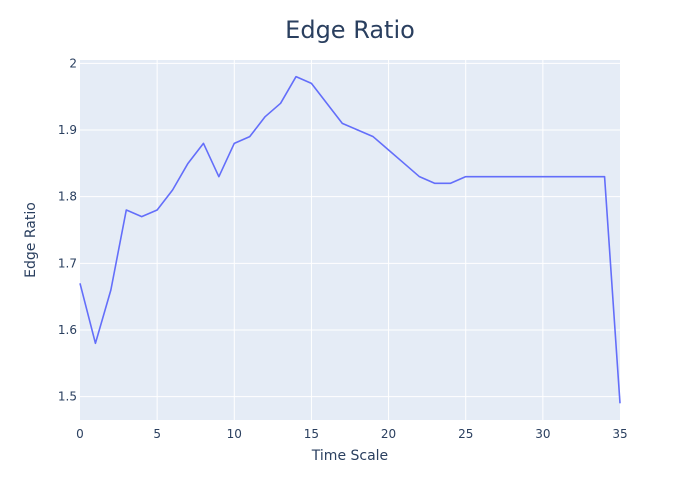 This screenshot has height=500, width=700. What do you see at coordinates (157, 434) in the screenshot?
I see `x-tick-label: 5` at bounding box center [157, 434].